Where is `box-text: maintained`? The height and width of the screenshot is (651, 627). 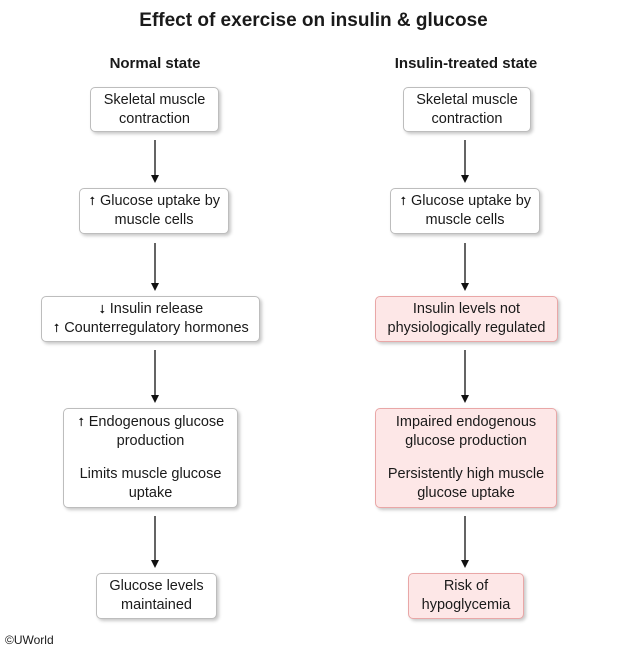
box-text: maintained is located at coordinates (156, 605).